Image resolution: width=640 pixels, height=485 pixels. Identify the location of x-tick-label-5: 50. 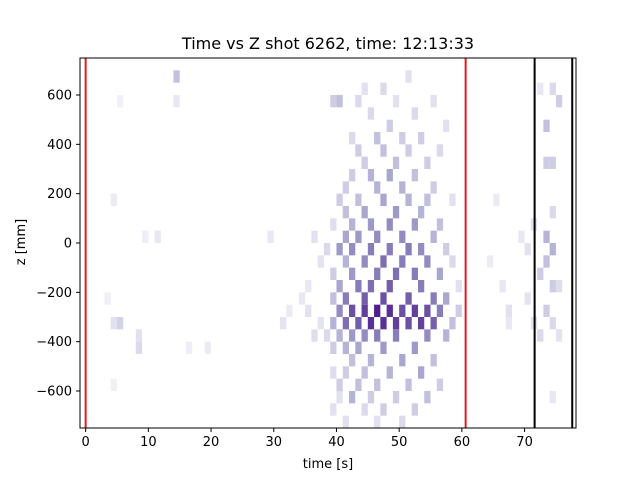
(399, 442).